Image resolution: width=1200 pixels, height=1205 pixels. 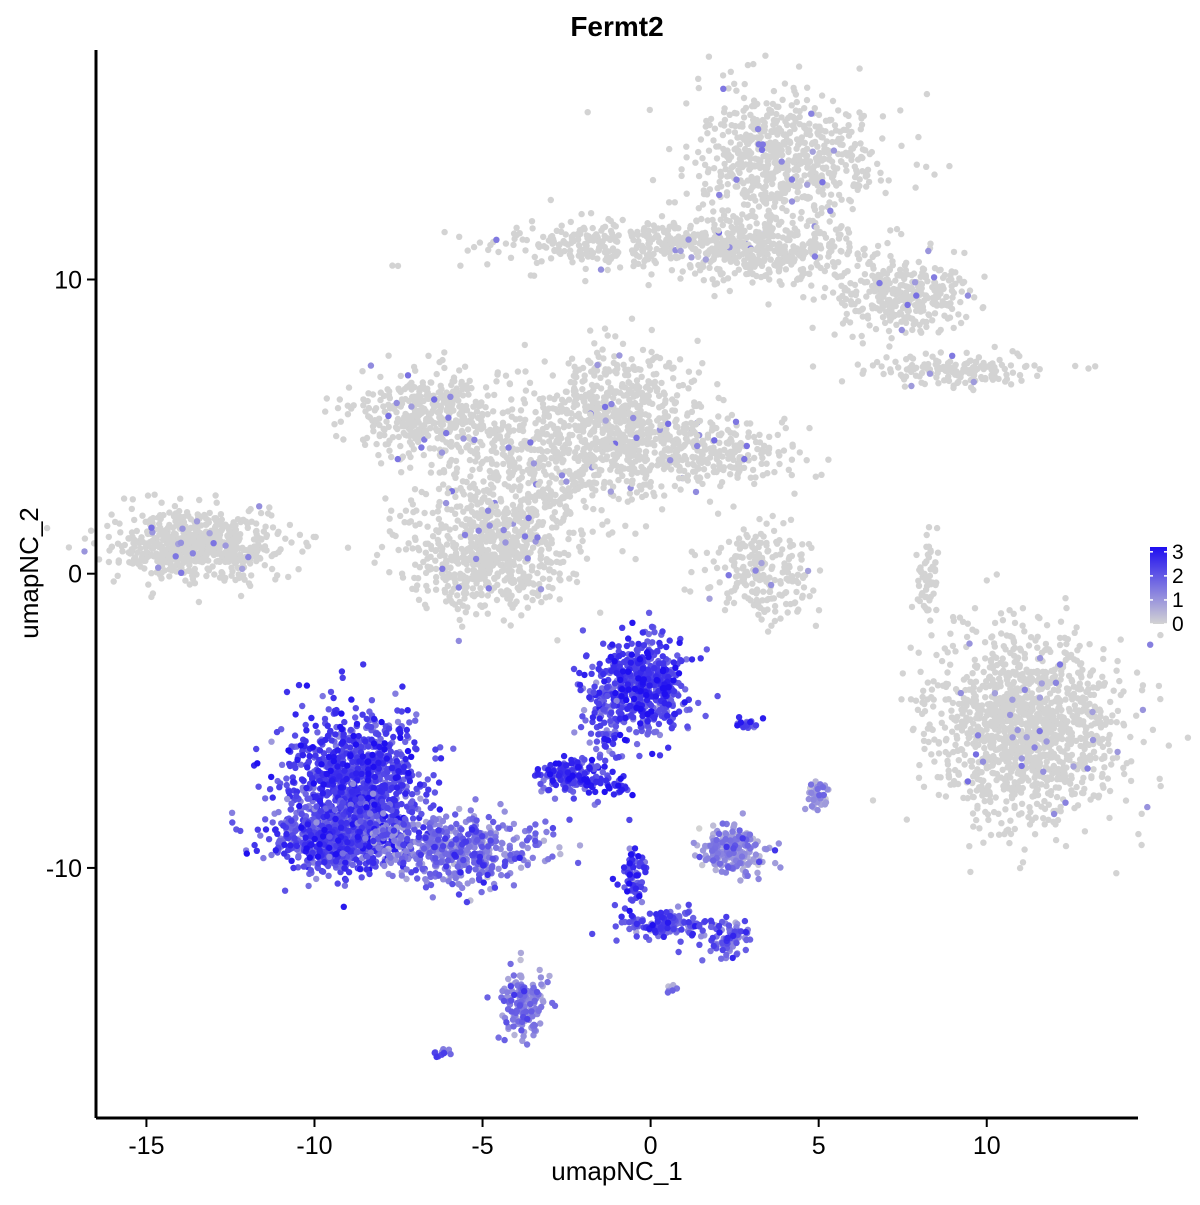 What do you see at coordinates (752, 562) in the screenshot?
I see `cluster-L` at bounding box center [752, 562].